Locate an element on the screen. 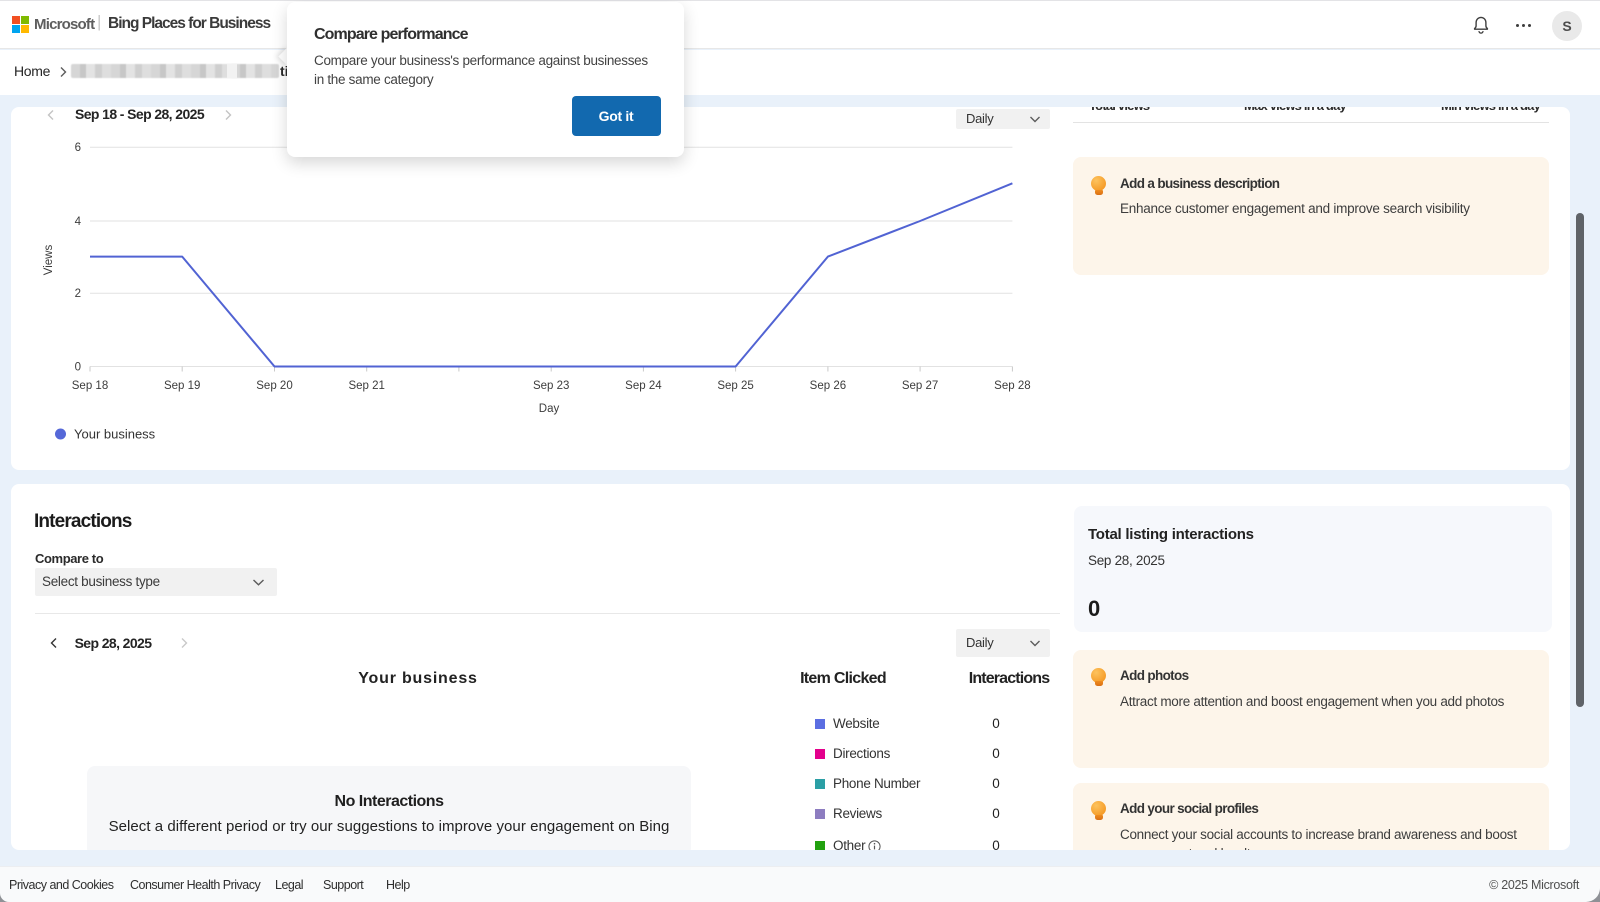 The image size is (1600, 902). svg-text: Sep 18 is located at coordinates (90, 386).